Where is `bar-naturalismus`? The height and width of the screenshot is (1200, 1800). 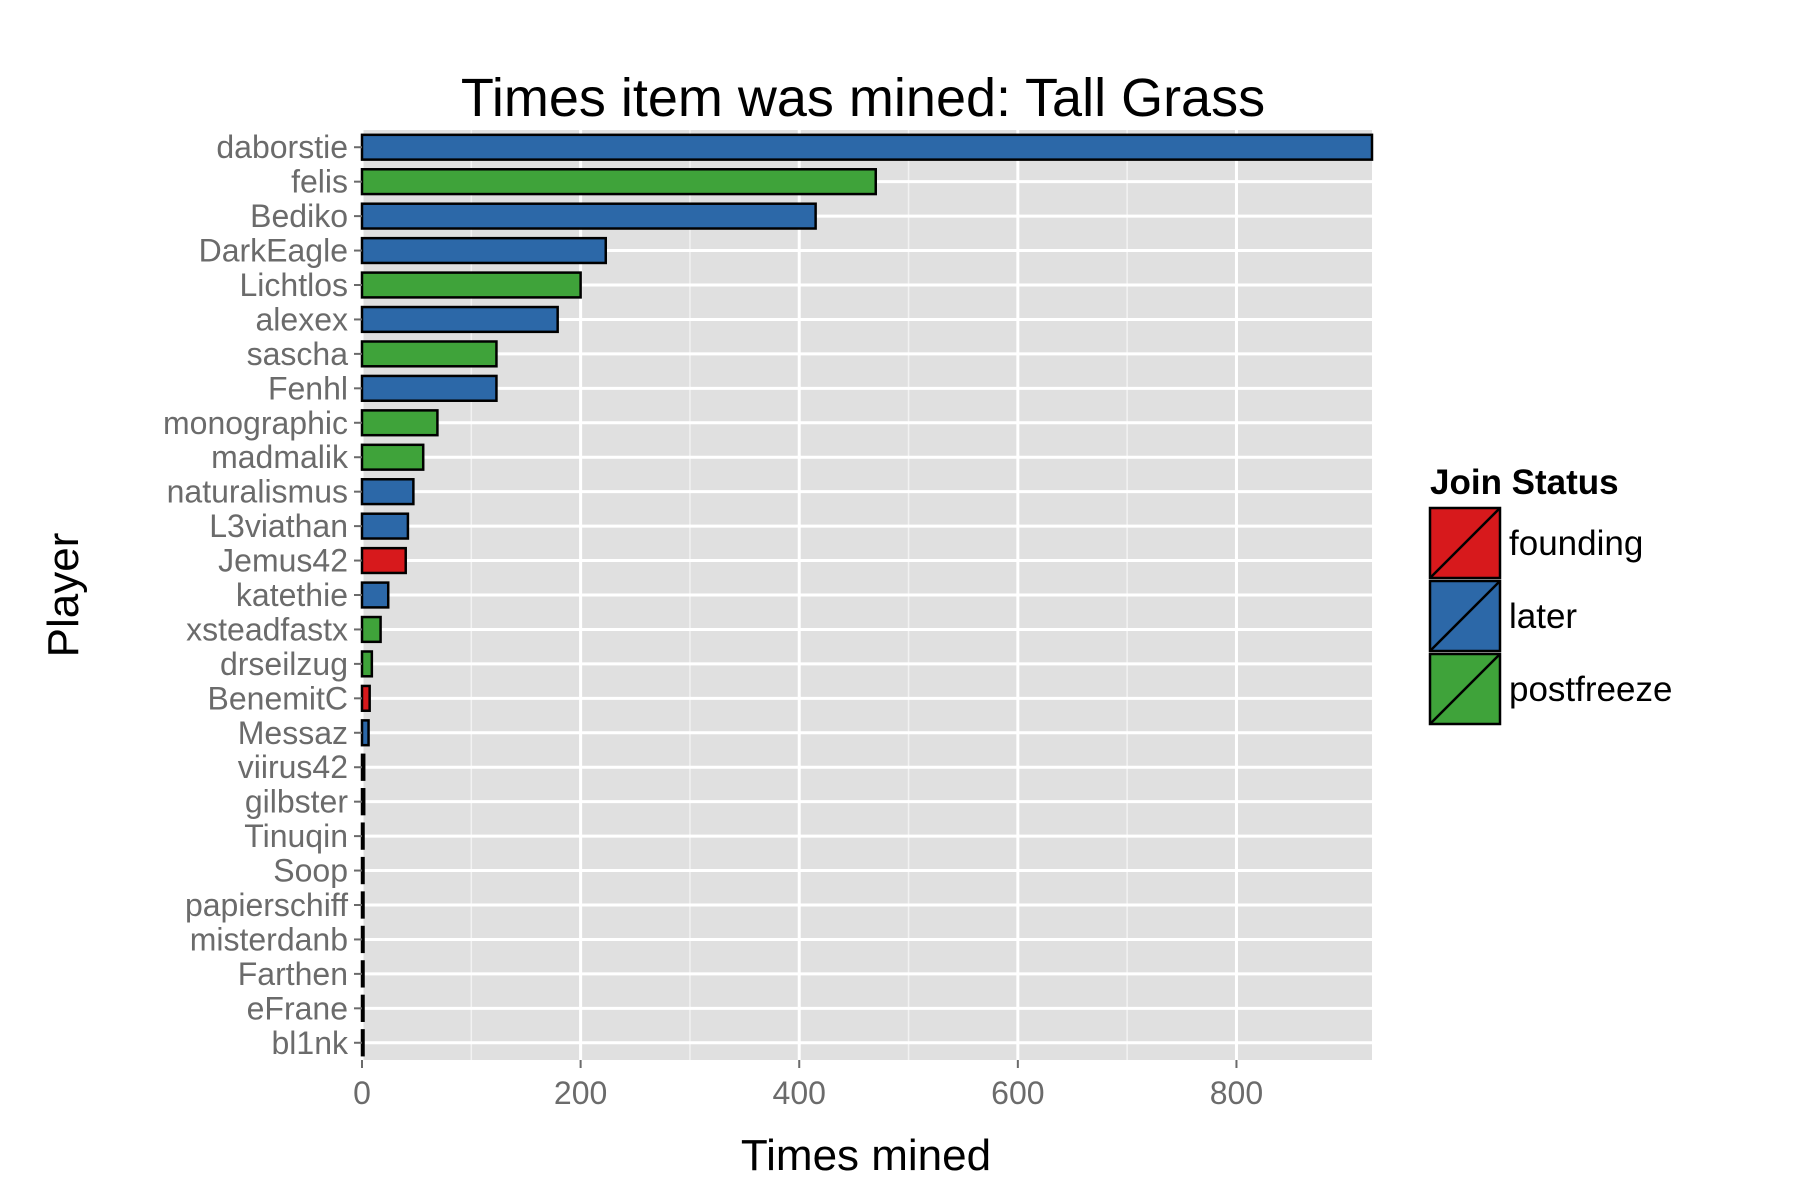 bar-naturalismus is located at coordinates (387, 492).